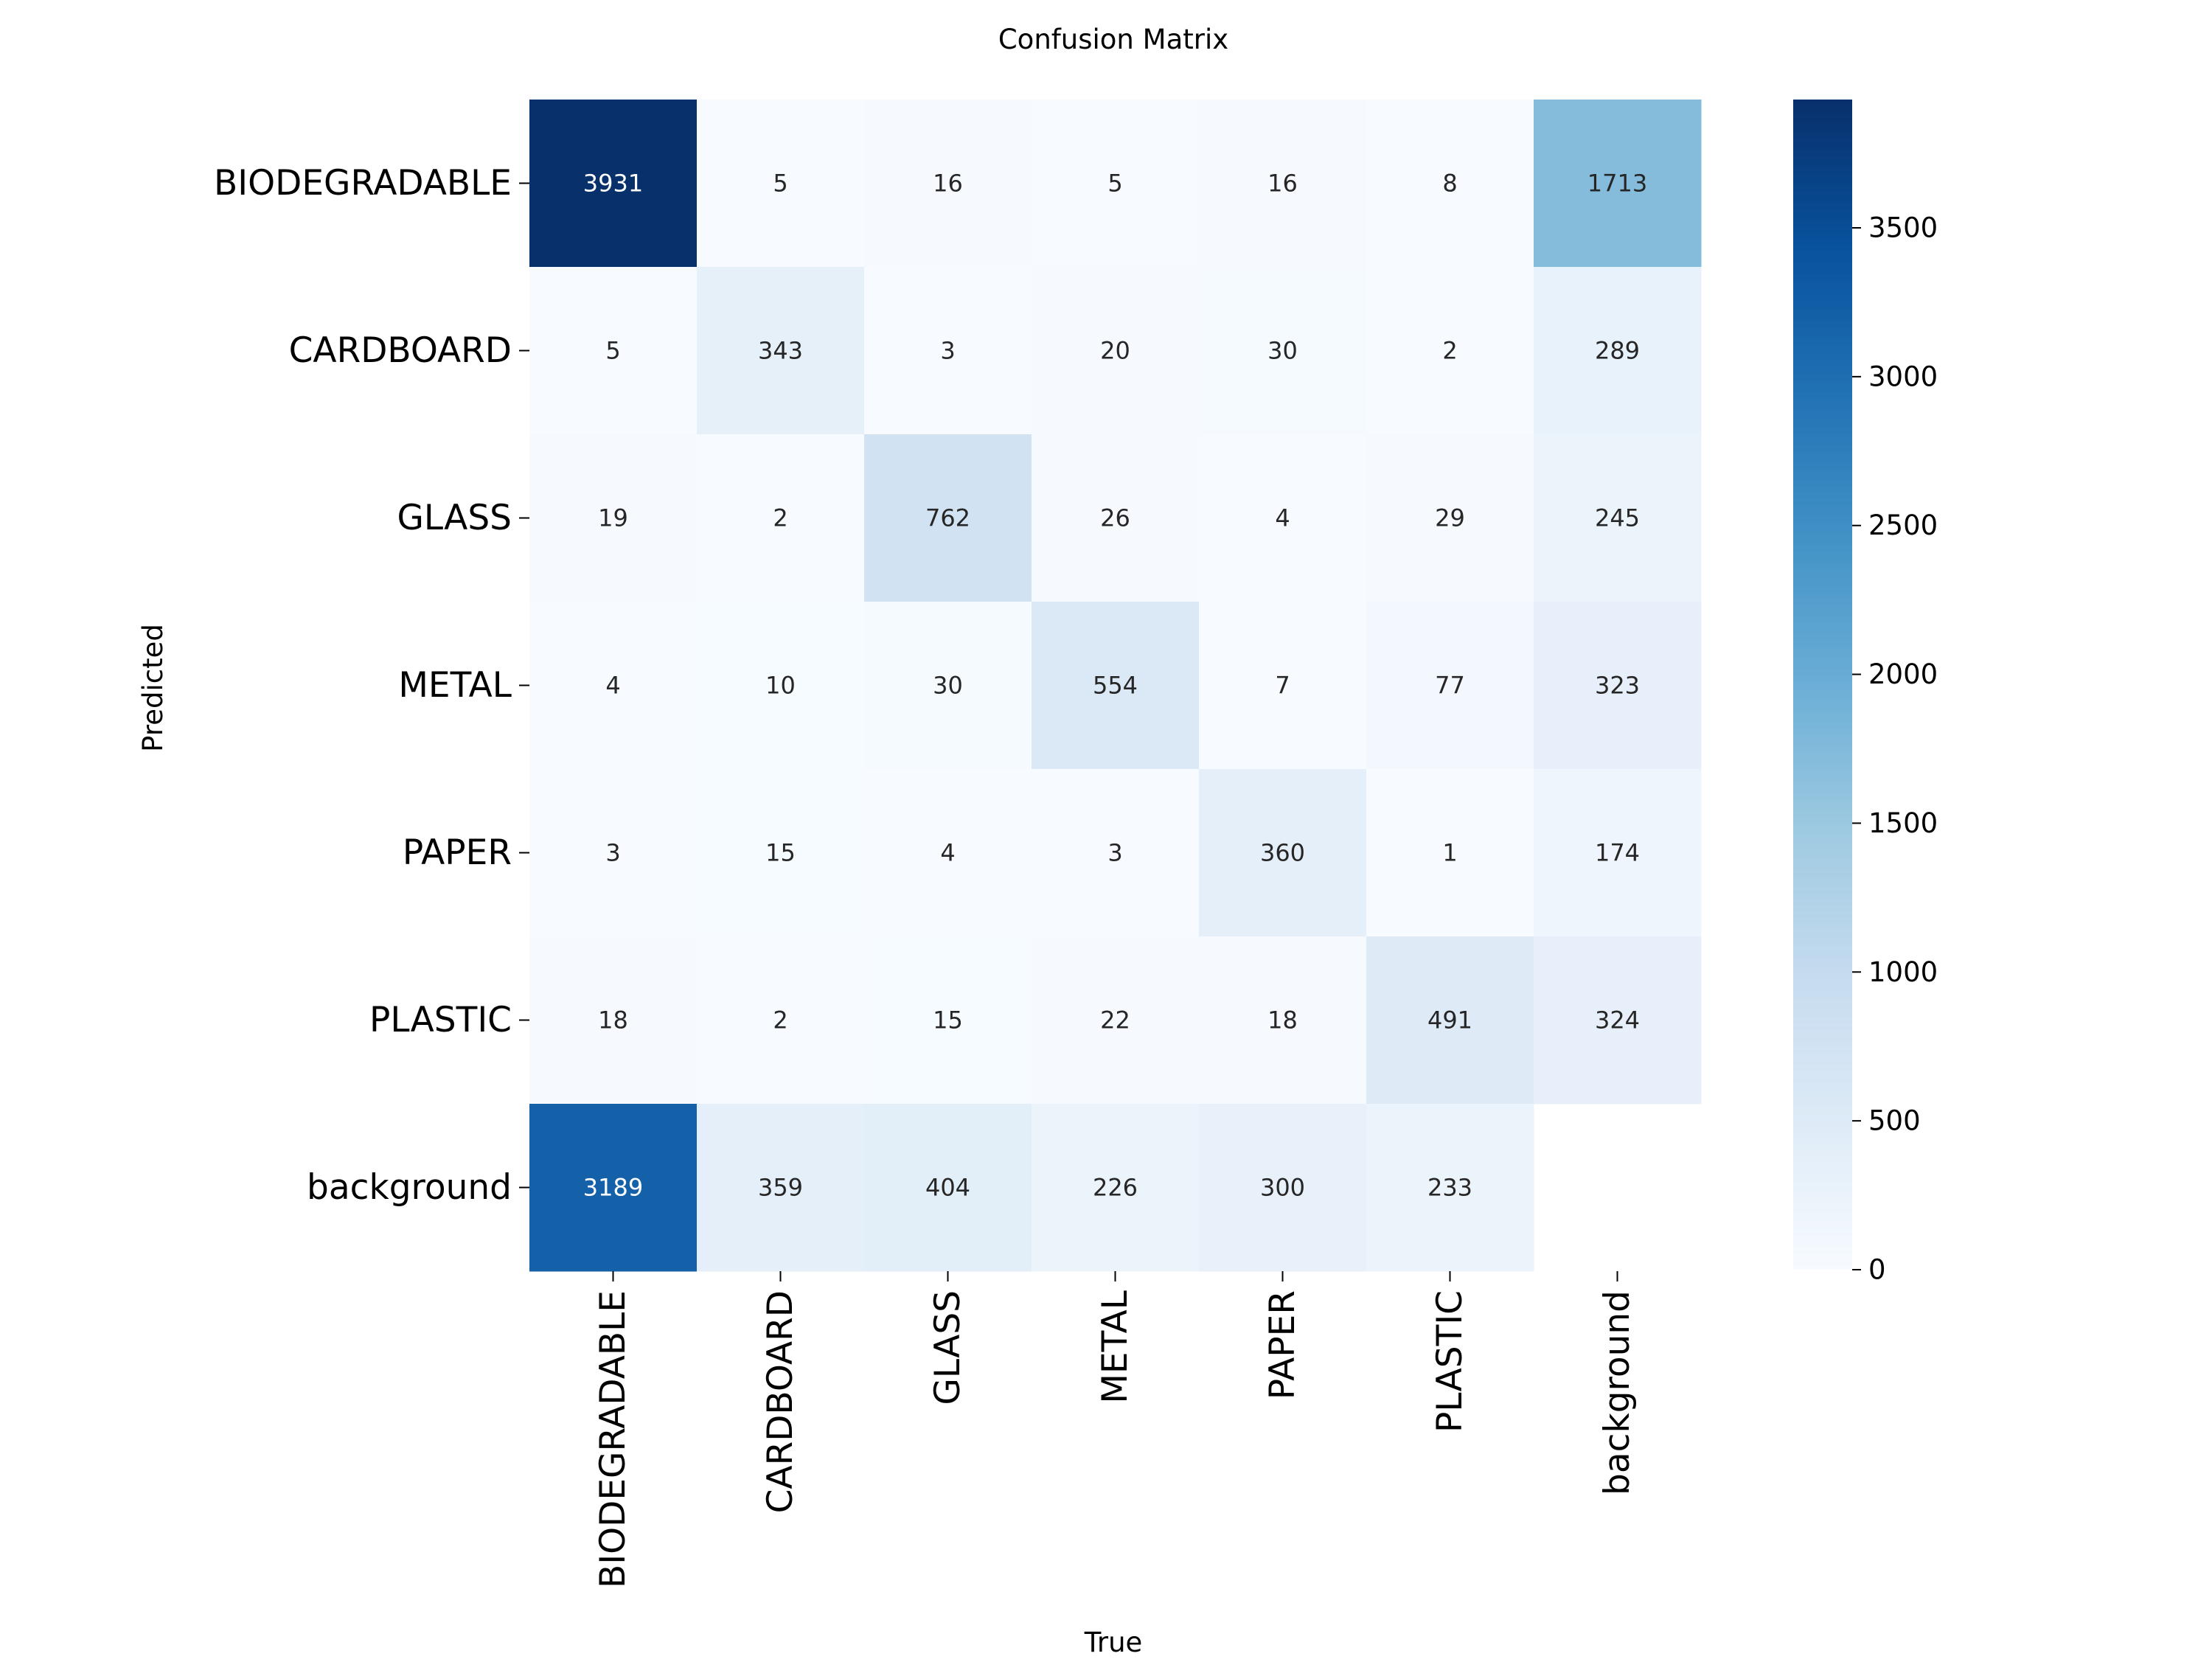  What do you see at coordinates (948, 1347) in the screenshot?
I see `x-tick-label: GLASS` at bounding box center [948, 1347].